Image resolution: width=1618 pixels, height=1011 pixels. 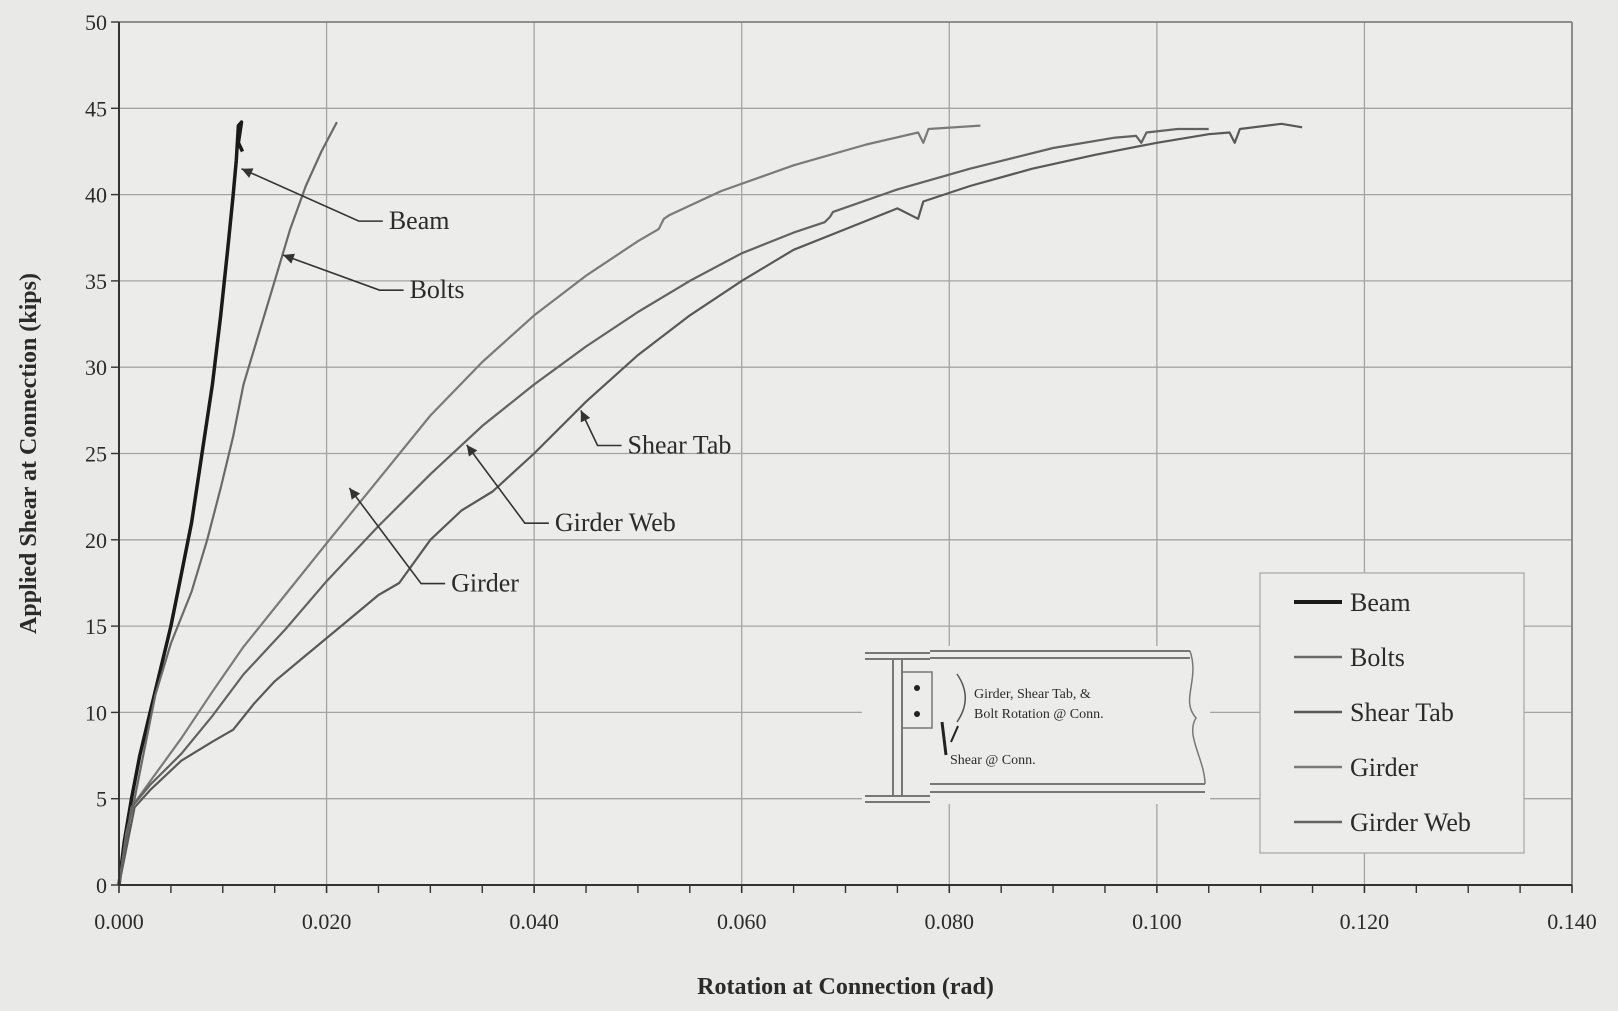 What do you see at coordinates (485, 583) in the screenshot?
I see `annotation-label-girder: Girder` at bounding box center [485, 583].